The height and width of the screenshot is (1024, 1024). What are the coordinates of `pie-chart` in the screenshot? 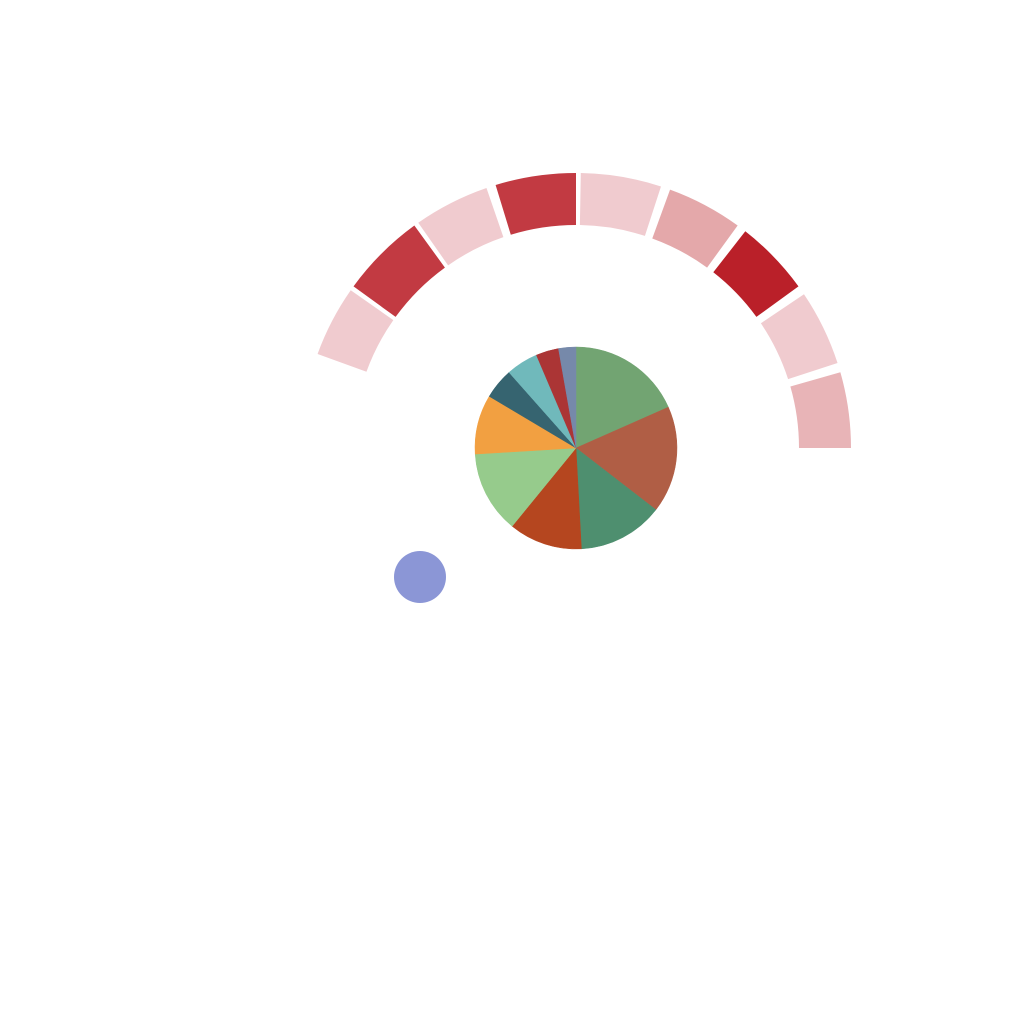 It's located at (576, 448).